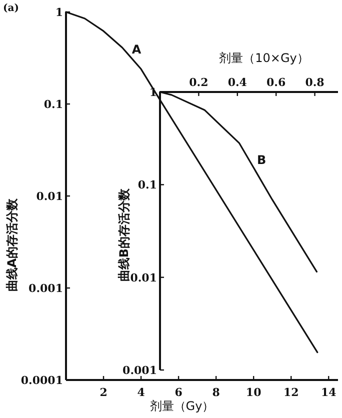  Describe the element at coordinates (276, 82) in the screenshot. I see `x-tick-label: 0.6` at that location.